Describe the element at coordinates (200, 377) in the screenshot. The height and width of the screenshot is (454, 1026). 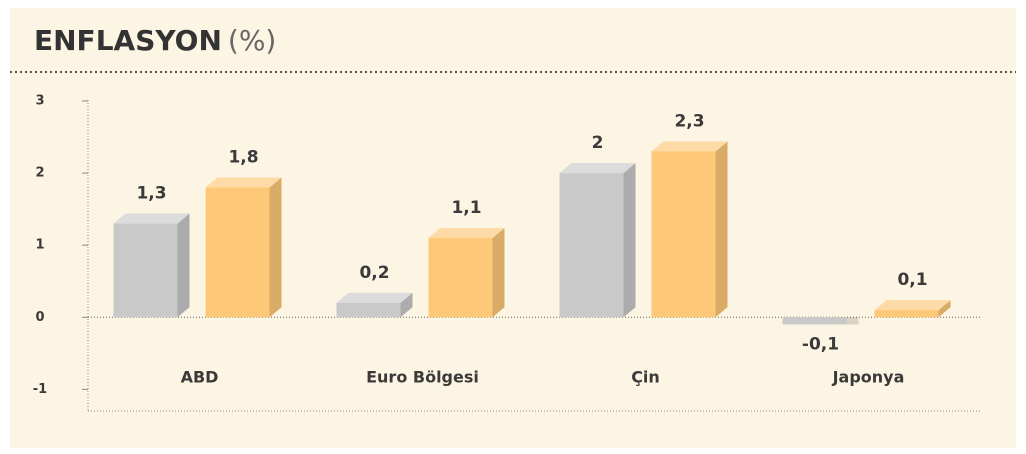
I see `x-tick-label: ABD` at that location.